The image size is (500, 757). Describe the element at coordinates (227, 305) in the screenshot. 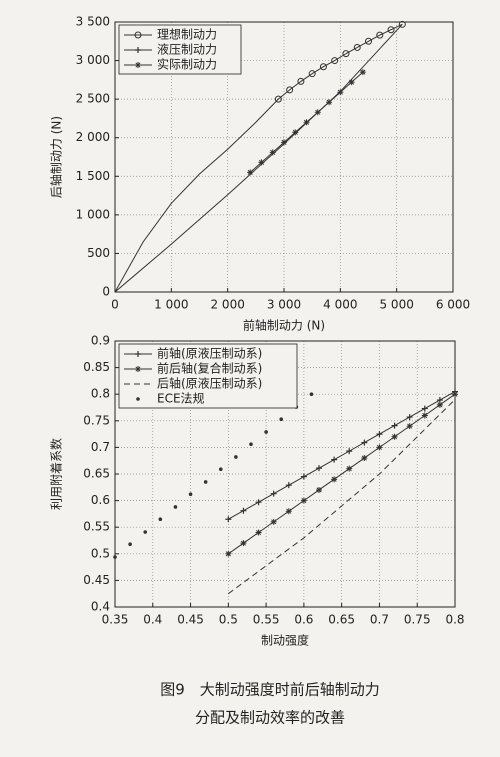

I see `x-tick-label: 2 000` at that location.